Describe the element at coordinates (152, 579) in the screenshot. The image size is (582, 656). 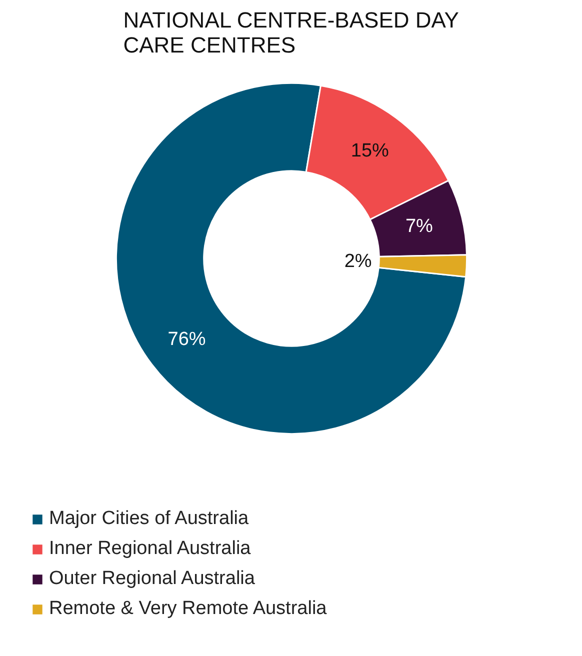
I see `legend-label: Outer Regional Australia` at that location.